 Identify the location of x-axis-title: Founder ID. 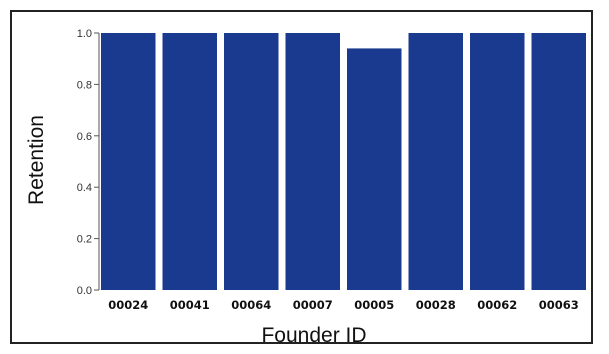
(313, 335).